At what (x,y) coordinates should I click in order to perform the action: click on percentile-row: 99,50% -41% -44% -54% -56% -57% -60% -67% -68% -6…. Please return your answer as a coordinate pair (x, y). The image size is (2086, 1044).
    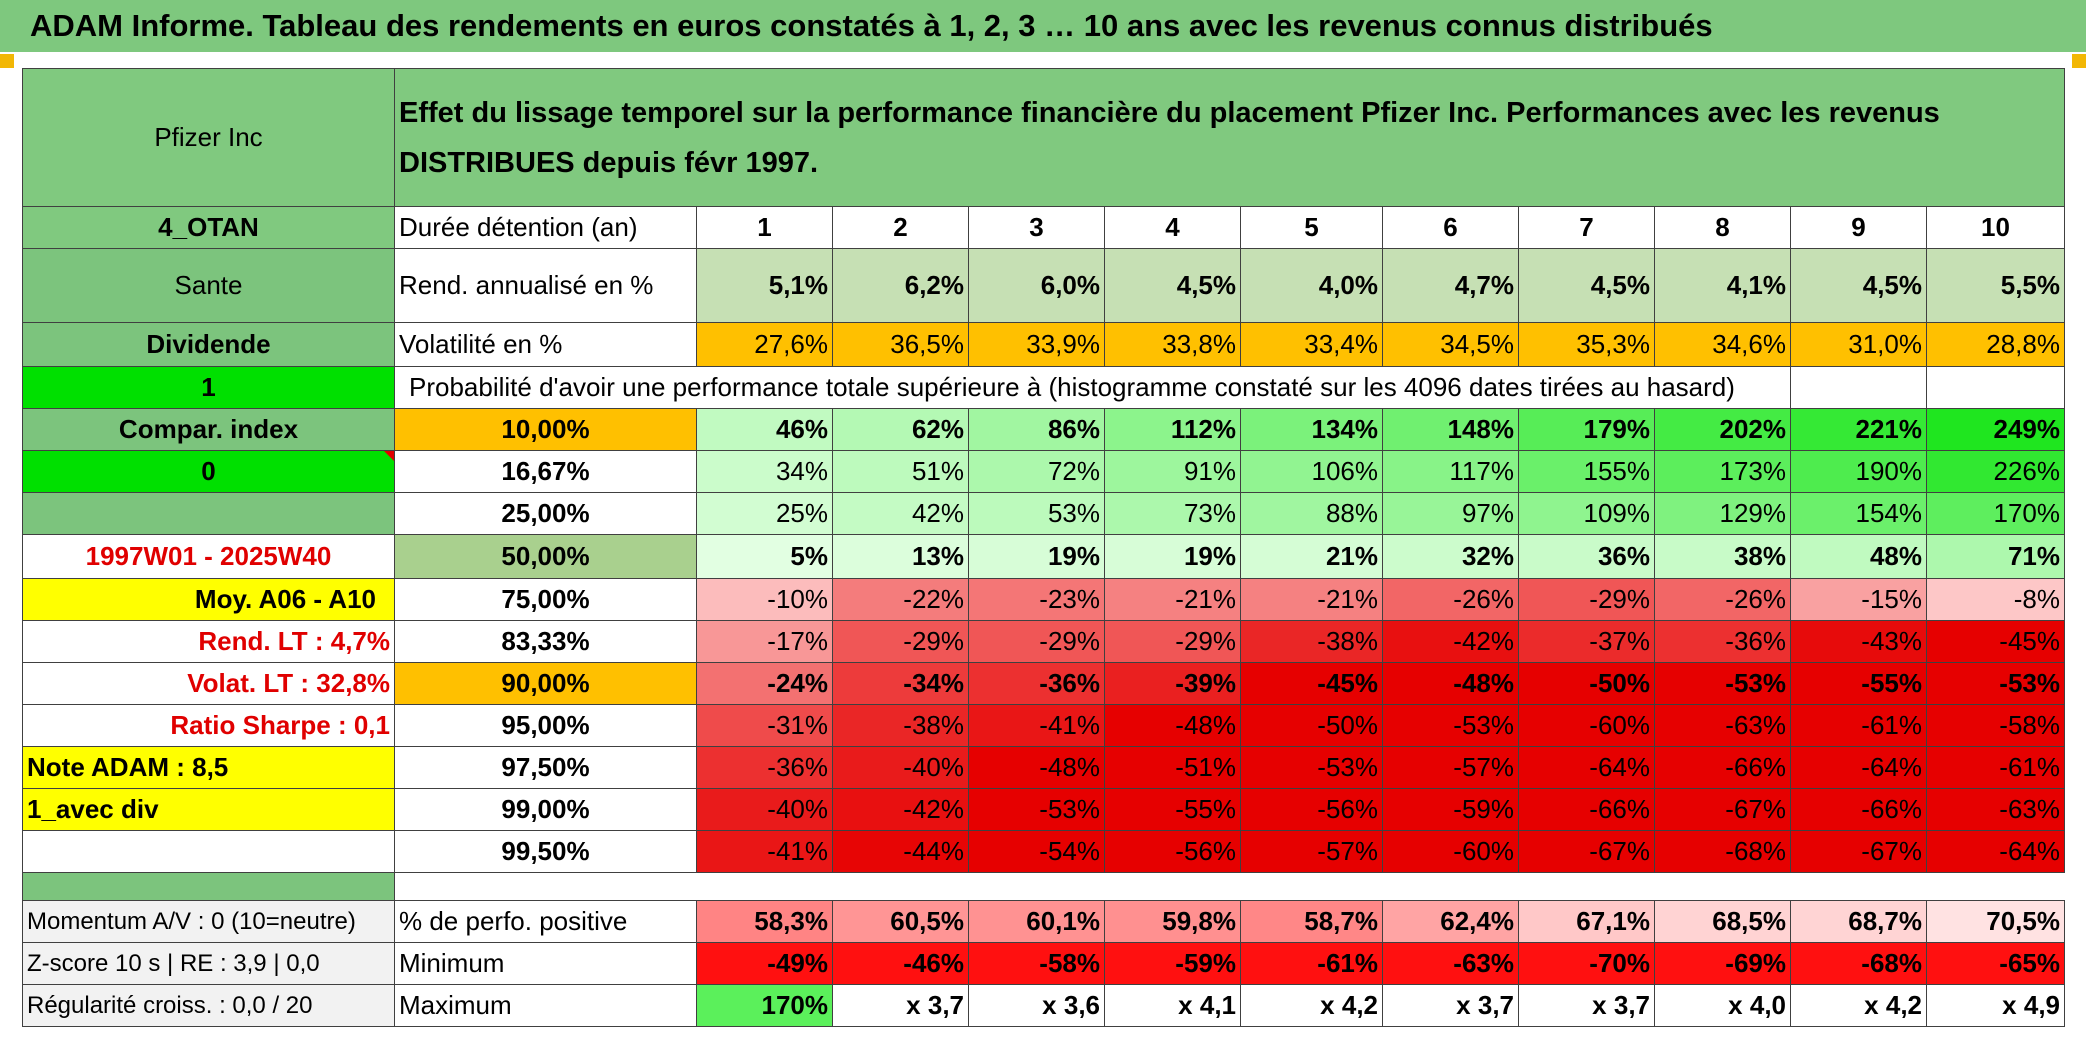
    Looking at the image, I should click on (1043, 851).